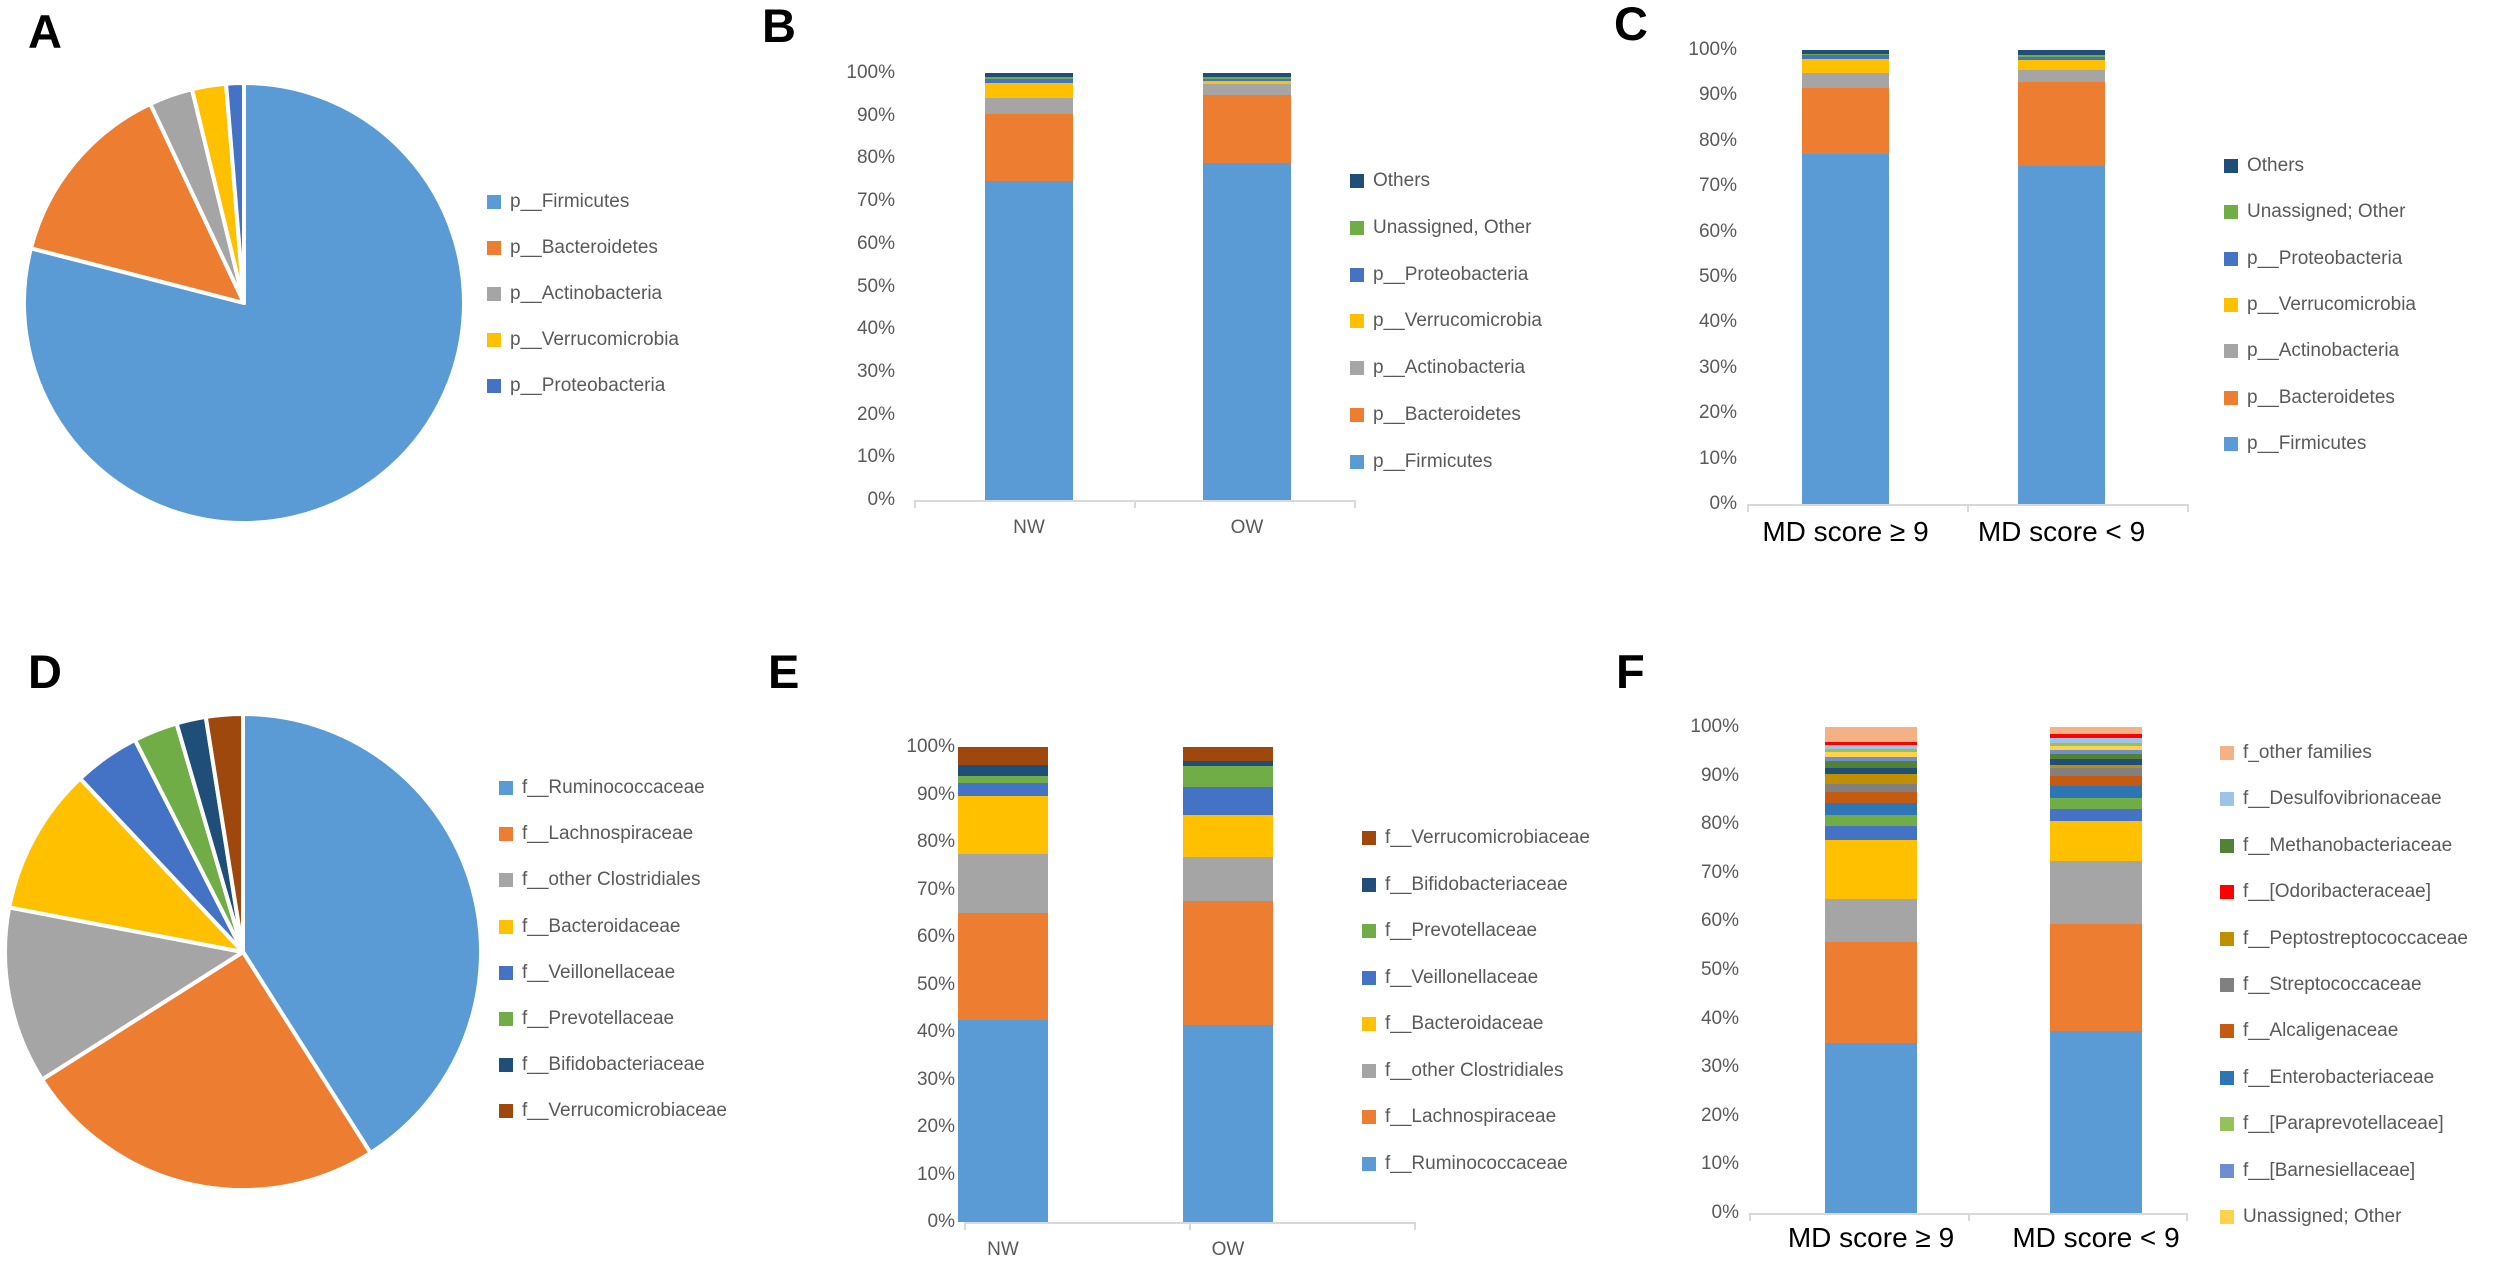 Image resolution: width=2500 pixels, height=1262 pixels. I want to click on legend-item: f__Veillonellaceae, so click(587, 973).